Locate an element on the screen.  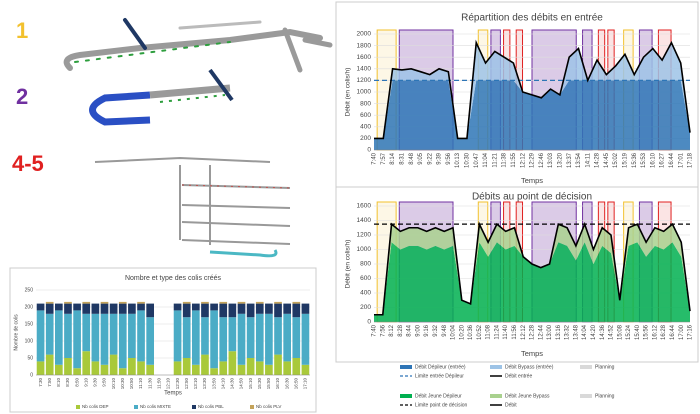
x-tick-label: 11:40 is located at coordinates (506, 331).